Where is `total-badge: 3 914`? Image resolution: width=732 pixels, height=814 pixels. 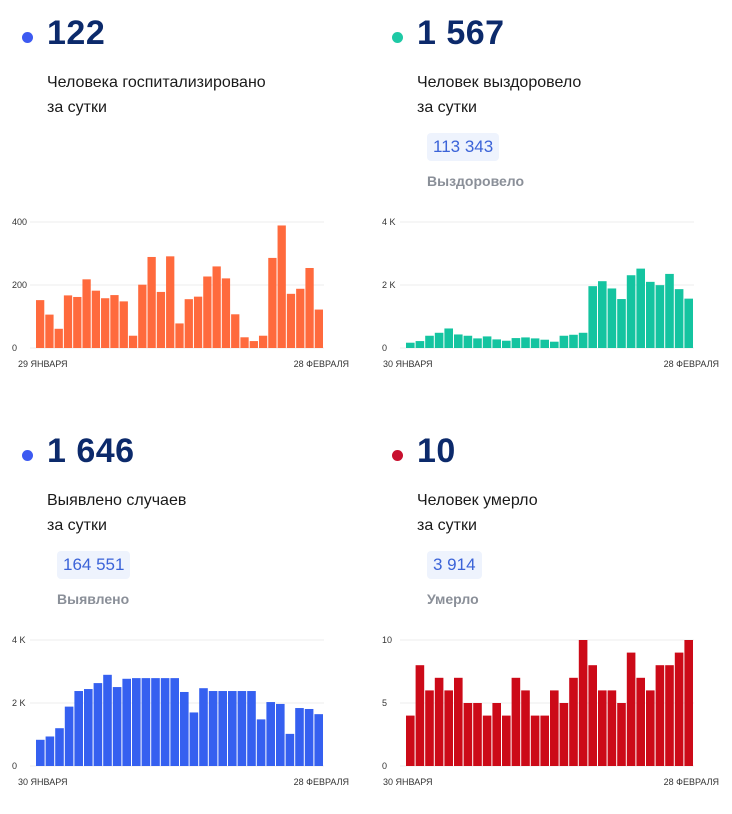
total-badge: 3 914 is located at coordinates (454, 565).